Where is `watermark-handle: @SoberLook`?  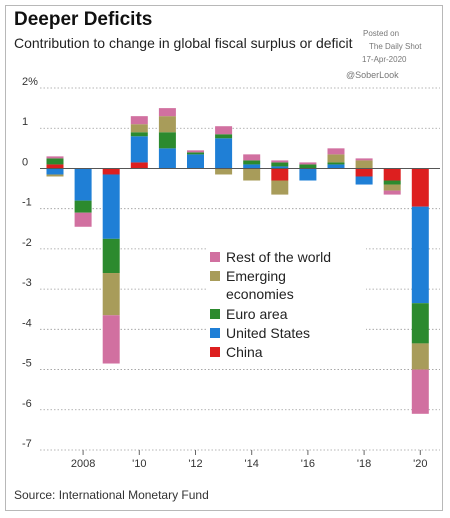
watermark-handle: @SoberLook is located at coordinates (372, 75).